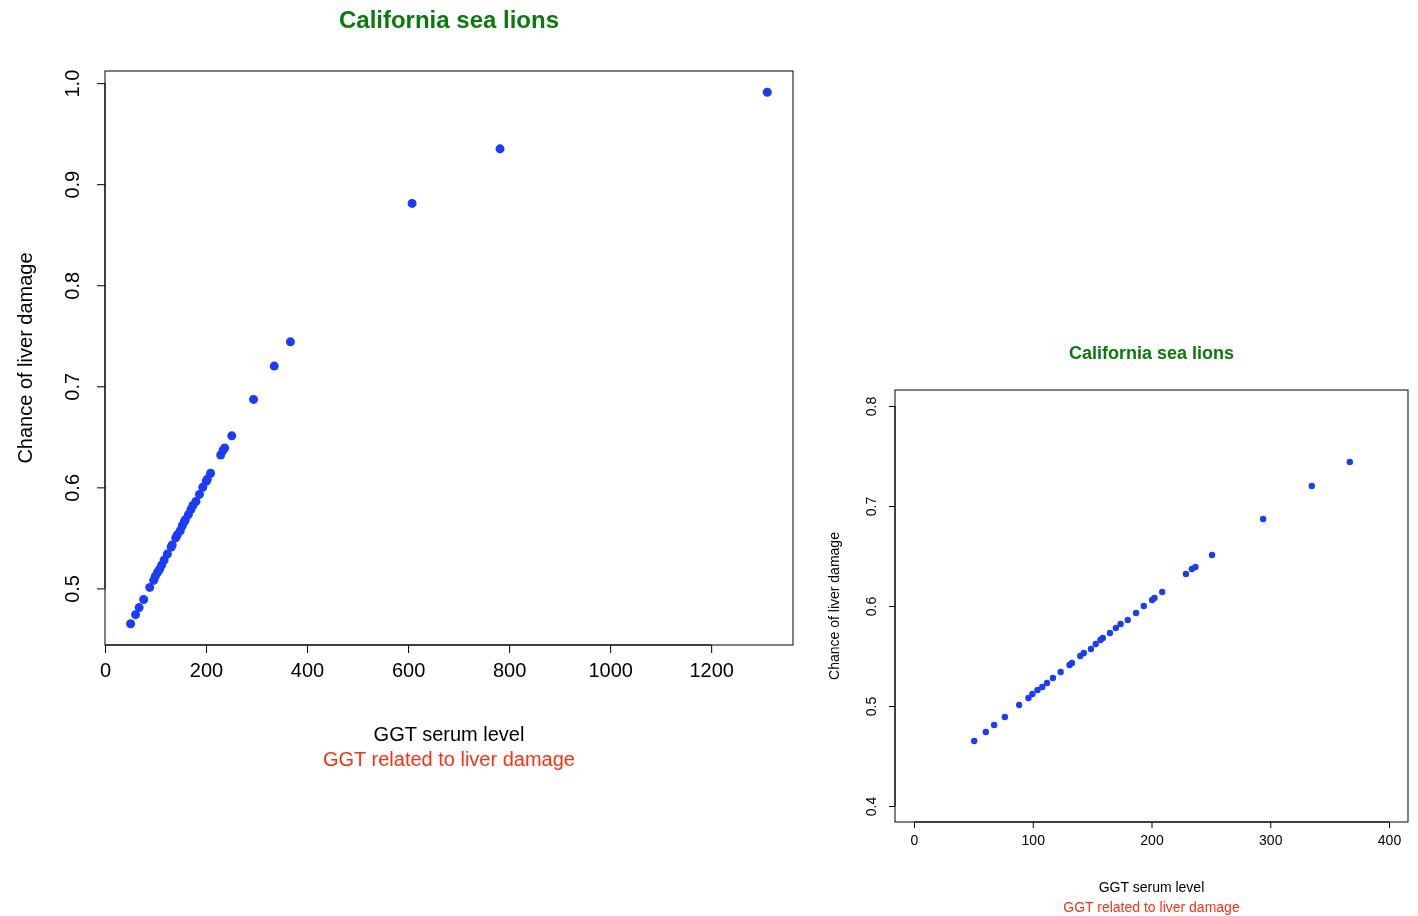  Describe the element at coordinates (72, 184) in the screenshot. I see `y-tick-label: 0.9` at that location.